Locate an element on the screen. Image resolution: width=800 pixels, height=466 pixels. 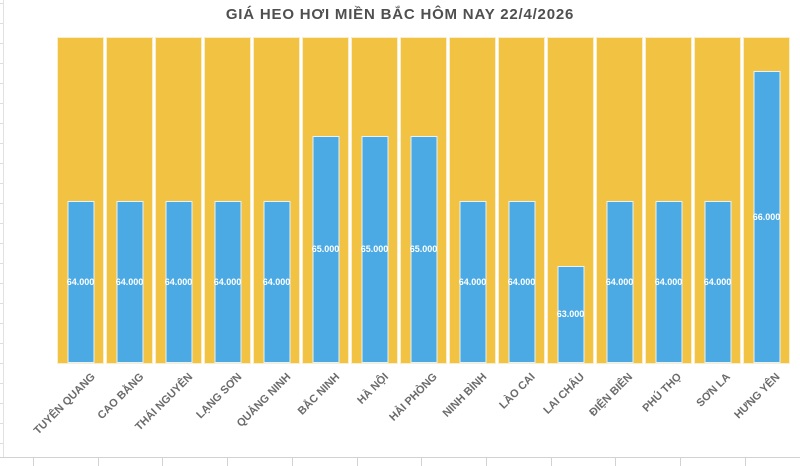
x-axis-label: HƯNG YÊN is located at coordinates (757, 396).